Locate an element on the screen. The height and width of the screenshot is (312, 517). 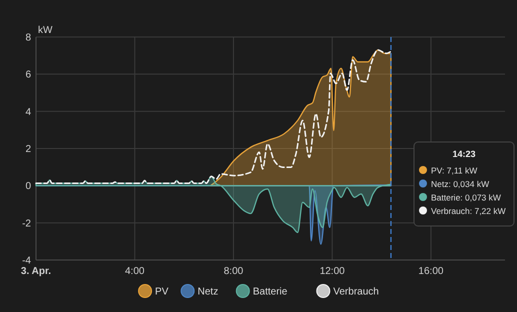
legend-label: Netz is located at coordinates (208, 292).